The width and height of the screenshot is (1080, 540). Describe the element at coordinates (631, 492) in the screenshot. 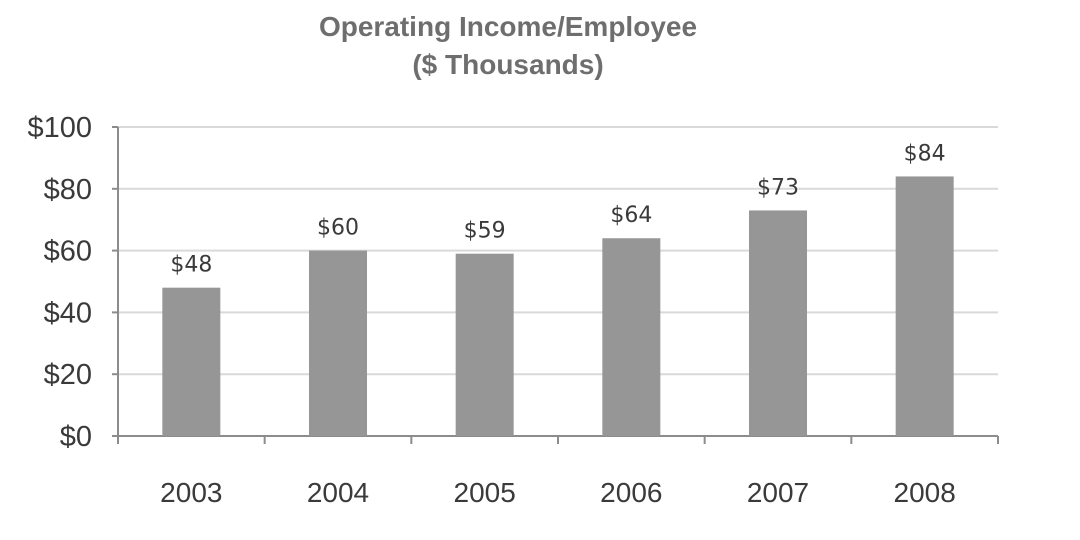

I see `x-tick-label: 2006` at that location.